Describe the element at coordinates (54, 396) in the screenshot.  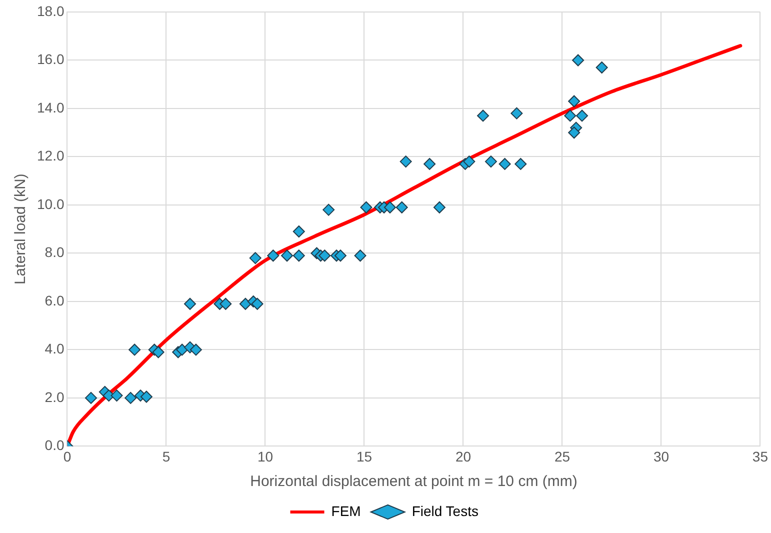
I see `y-tick-label: 2.0` at that location.